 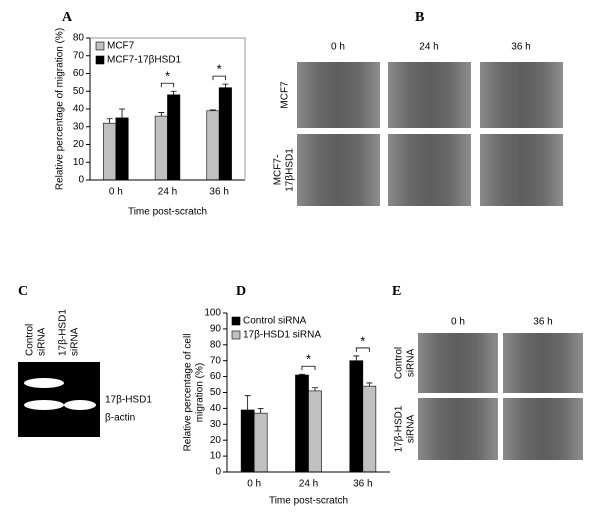 What do you see at coordinates (144, 60) in the screenshot?
I see `legend-label: MCF7-17βHSD1` at bounding box center [144, 60].